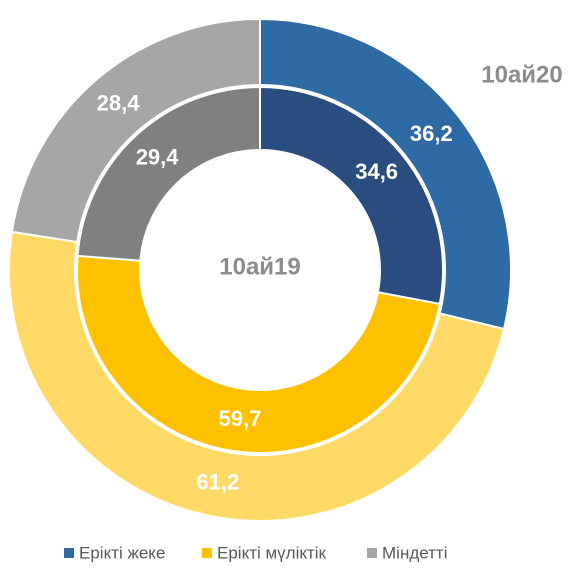  Describe the element at coordinates (122, 552) in the screenshot. I see `legend-label: Ерікті жеке` at that location.